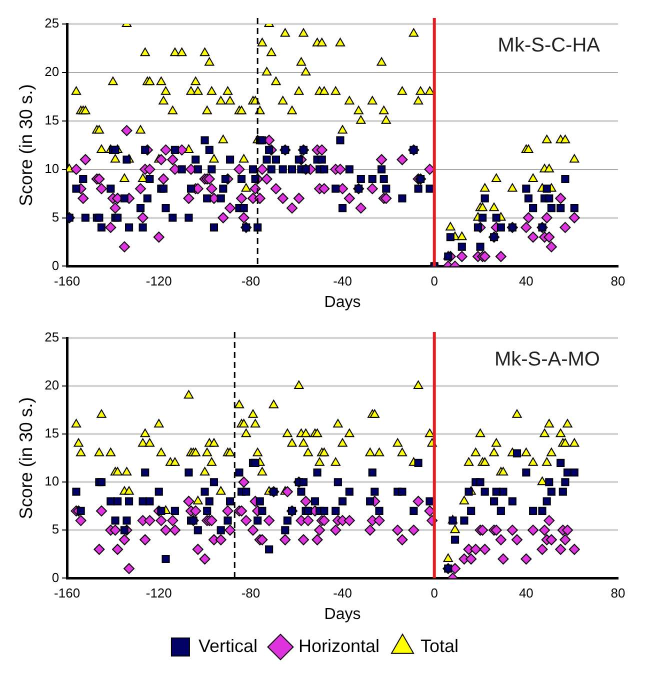  Describe the element at coordinates (339, 646) in the screenshot. I see `legend-label: Horizontal` at that location.